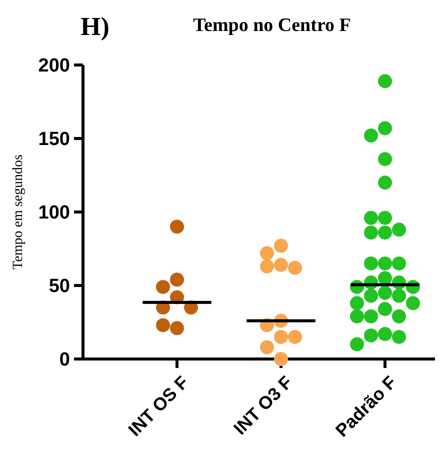  What do you see at coordinates (54, 66) in the screenshot?
I see `y-tick-label: 200` at bounding box center [54, 66].